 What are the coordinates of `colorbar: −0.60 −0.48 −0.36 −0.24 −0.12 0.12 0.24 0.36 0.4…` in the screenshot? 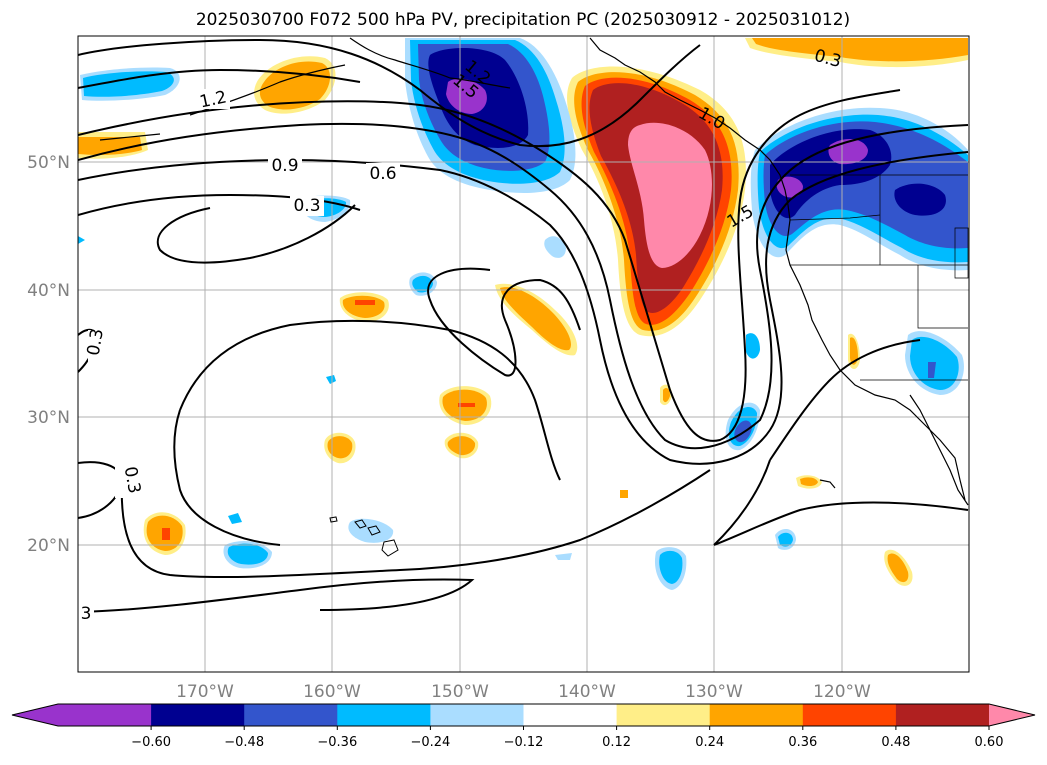 It's located at (523, 726).